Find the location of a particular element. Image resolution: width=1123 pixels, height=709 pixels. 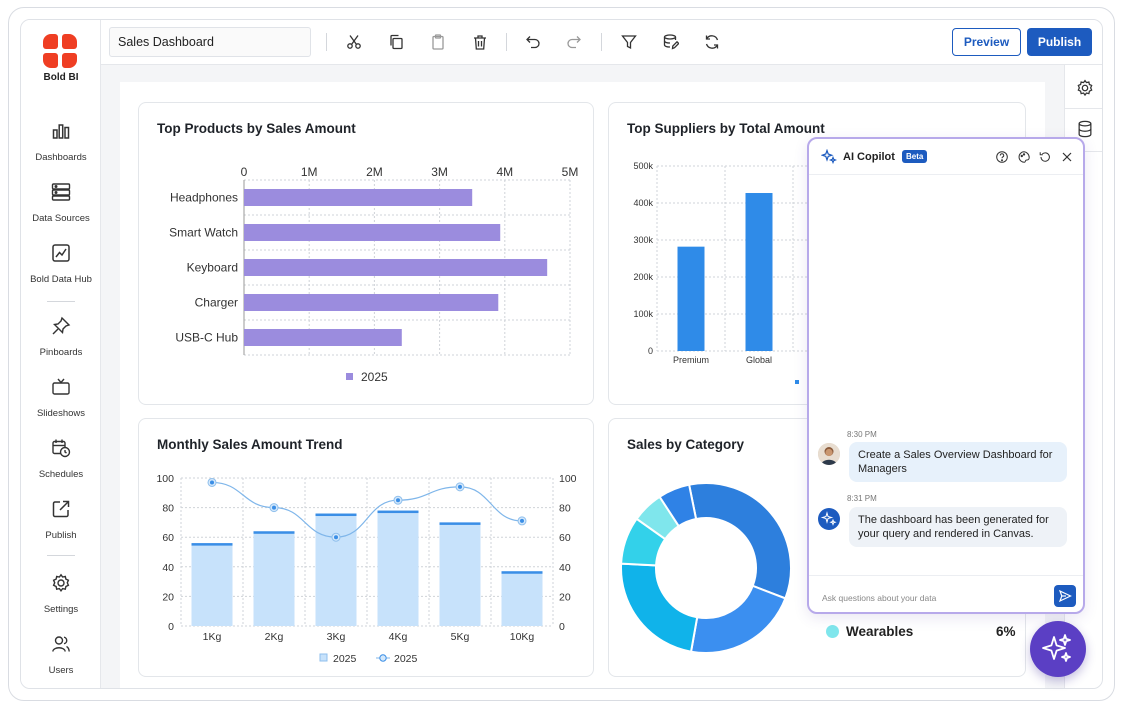

pin-icon is located at coordinates (61, 325).